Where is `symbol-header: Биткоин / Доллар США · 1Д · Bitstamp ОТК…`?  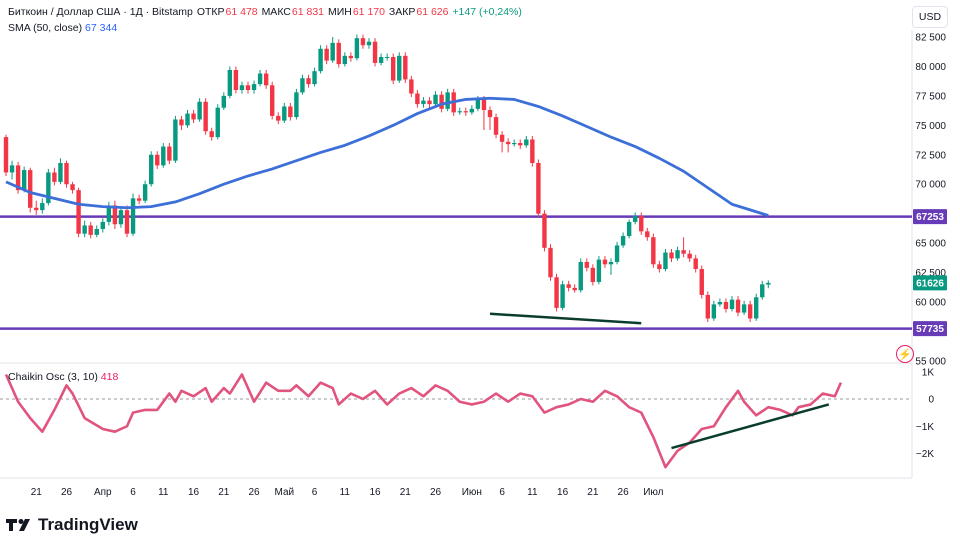
symbol-header: Биткоин / Доллар США · 1Д · Bitstamp ОТК… is located at coordinates (265, 12).